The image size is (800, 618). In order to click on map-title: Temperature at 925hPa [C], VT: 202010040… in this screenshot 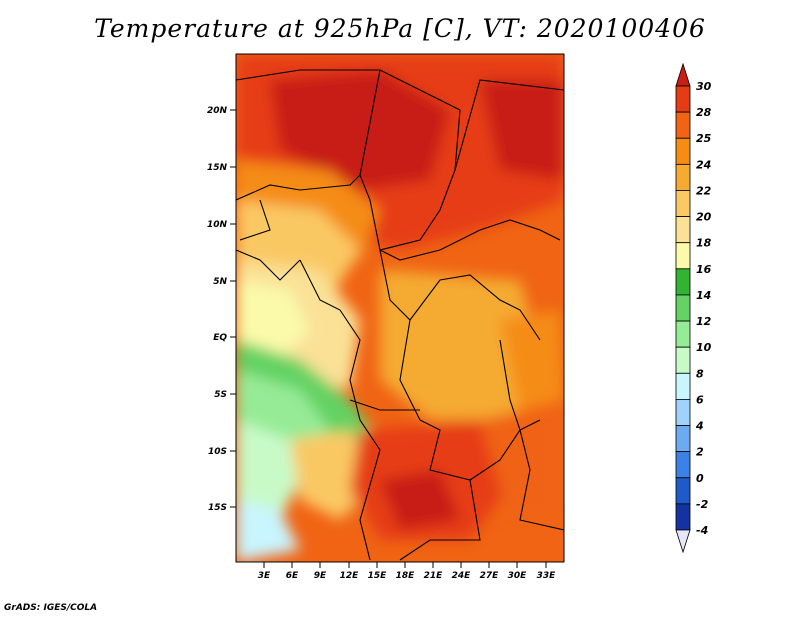, I will do `click(400, 28)`.